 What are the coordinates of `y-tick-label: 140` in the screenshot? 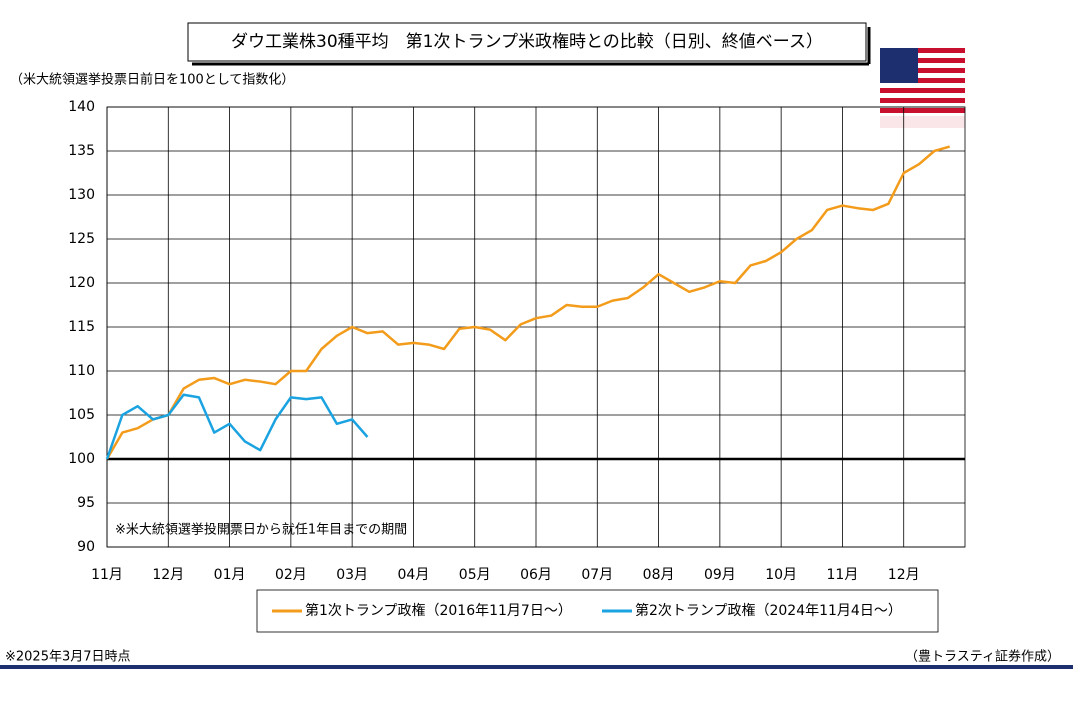 It's located at (81, 107).